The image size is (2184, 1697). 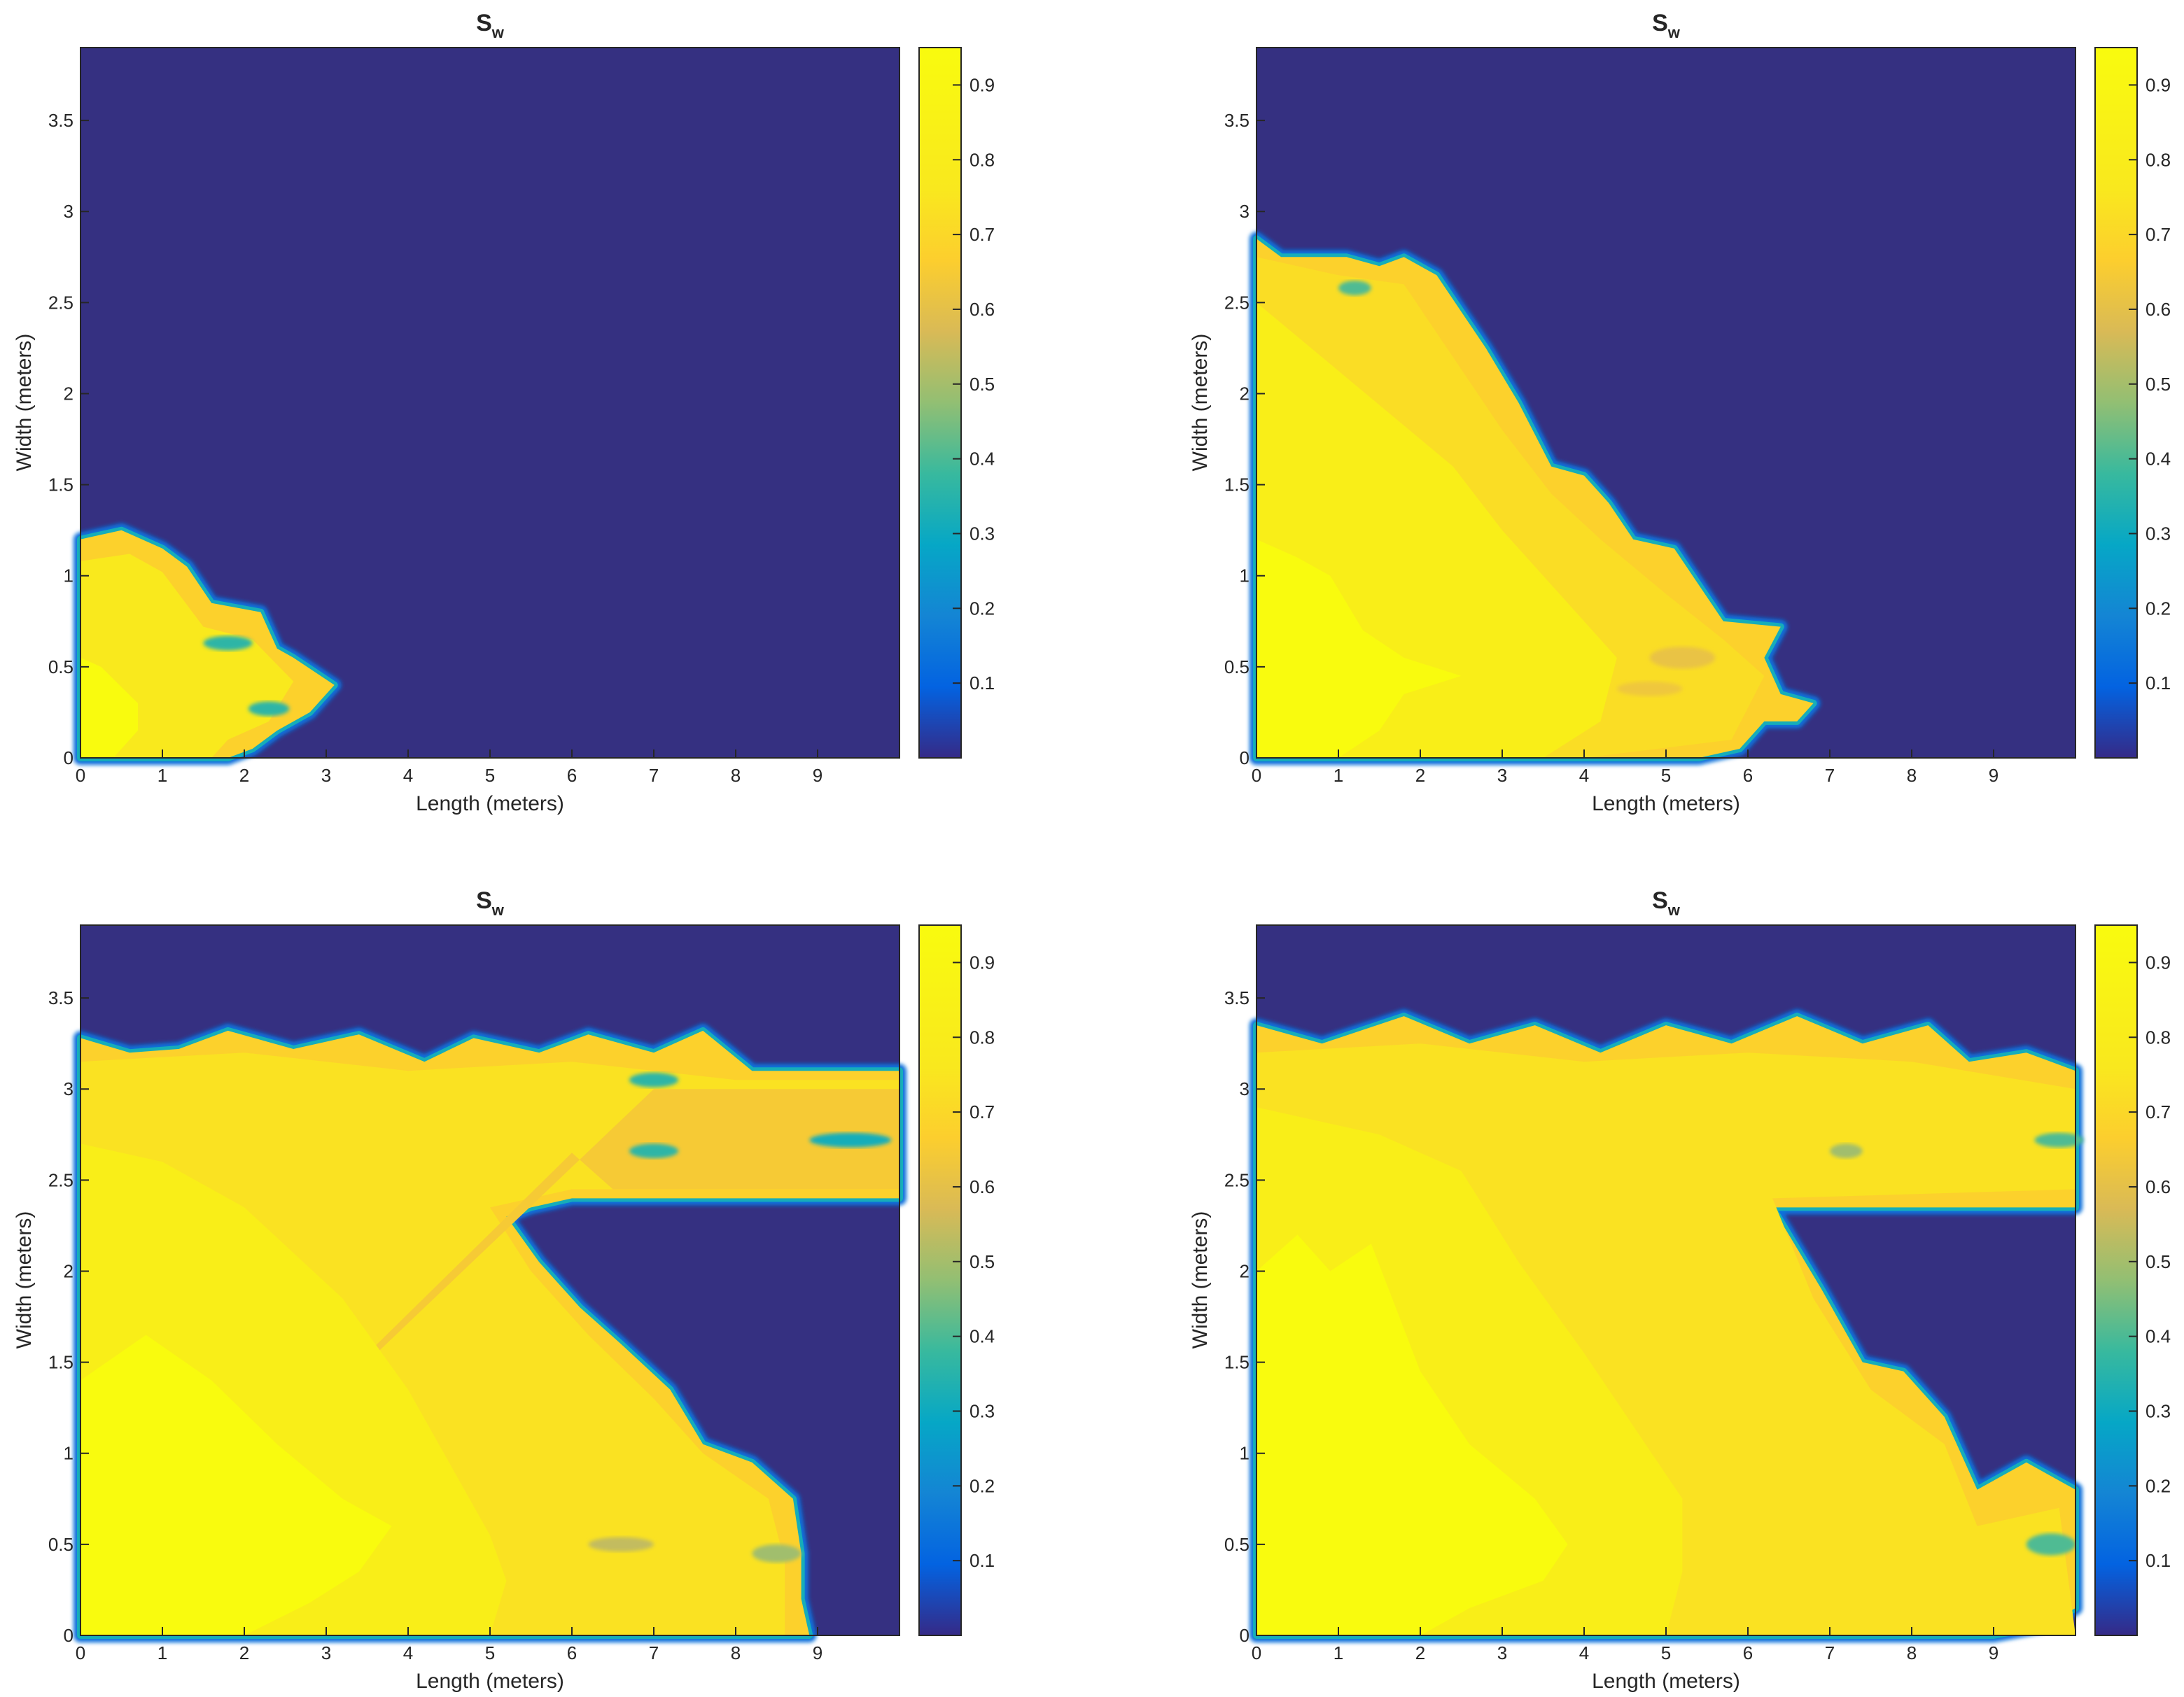 What do you see at coordinates (162, 776) in the screenshot?
I see `x-tick-label: 1` at bounding box center [162, 776].